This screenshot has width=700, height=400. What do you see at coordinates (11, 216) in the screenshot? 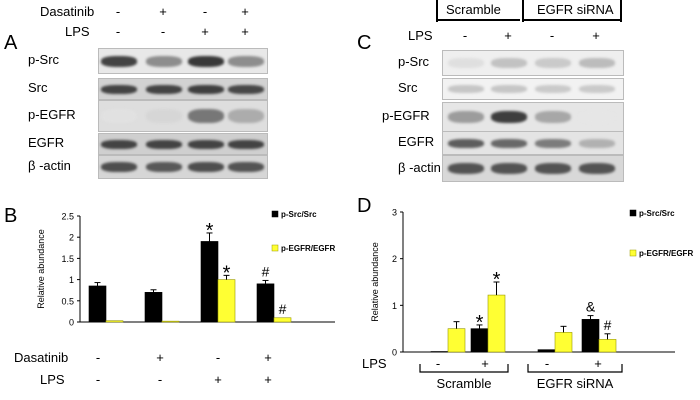
I see `panel-letter-b: B` at bounding box center [11, 216].